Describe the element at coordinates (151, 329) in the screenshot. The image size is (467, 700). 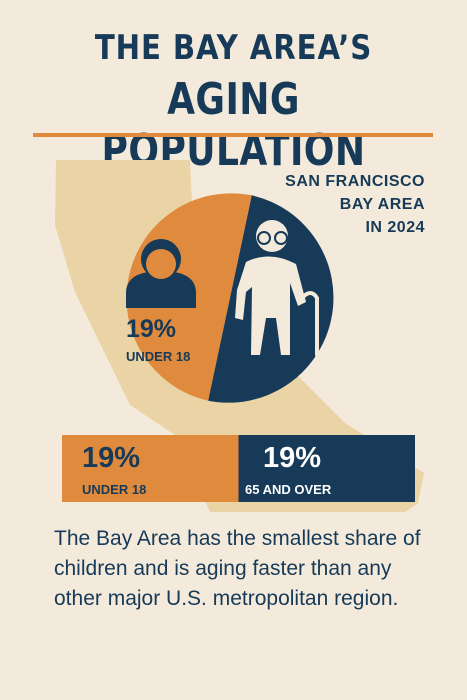
I see `pie-data-label-value: 19%` at that location.